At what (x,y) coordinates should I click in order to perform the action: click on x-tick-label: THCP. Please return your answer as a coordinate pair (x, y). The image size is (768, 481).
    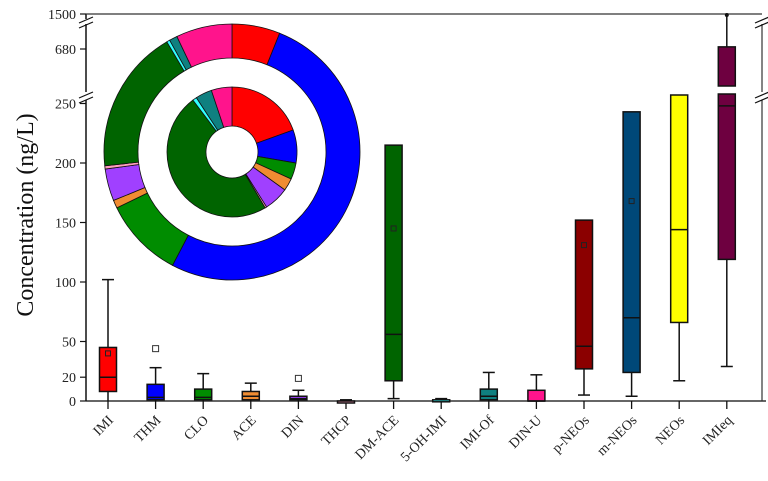
    Looking at the image, I should click on (337, 431).